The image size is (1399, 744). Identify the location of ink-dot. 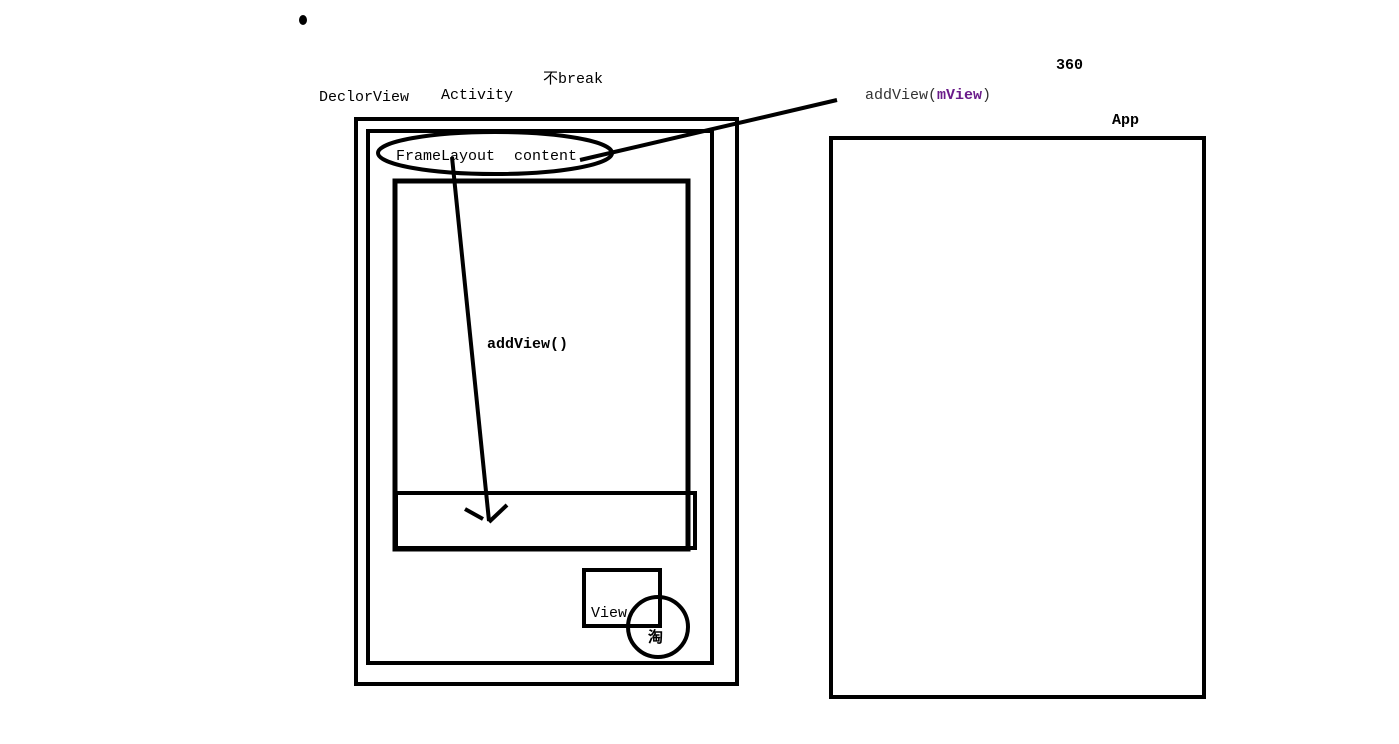
(303, 20).